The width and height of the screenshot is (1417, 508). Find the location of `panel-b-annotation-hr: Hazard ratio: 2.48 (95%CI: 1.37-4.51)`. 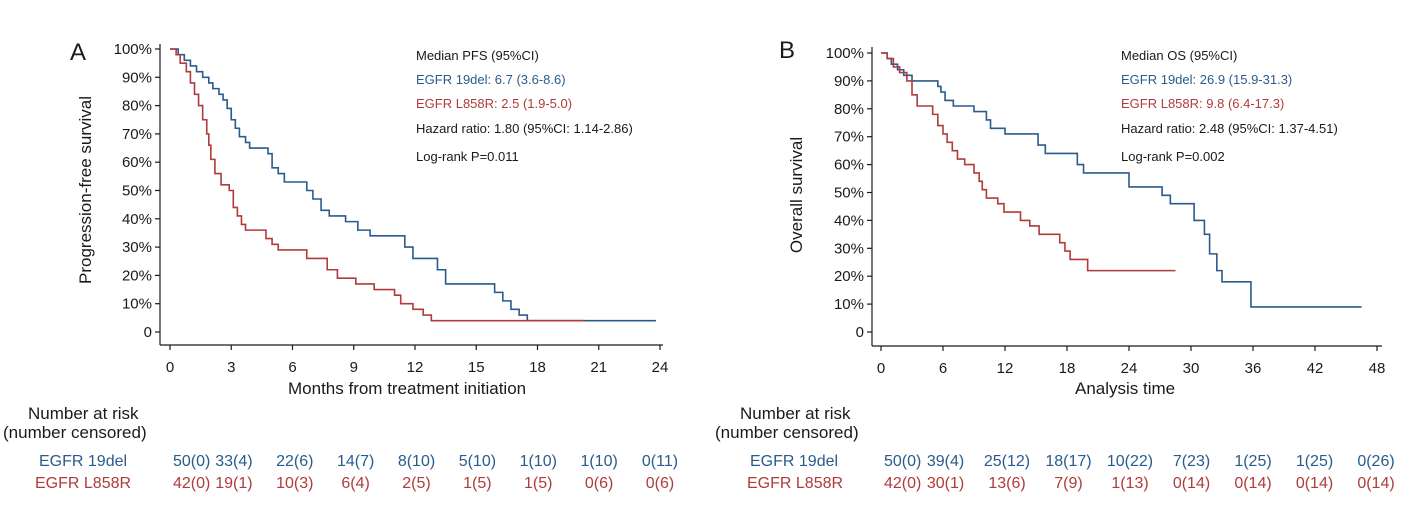

panel-b-annotation-hr: Hazard ratio: 2.48 (95%CI: 1.37-4.51) is located at coordinates (1229, 128).